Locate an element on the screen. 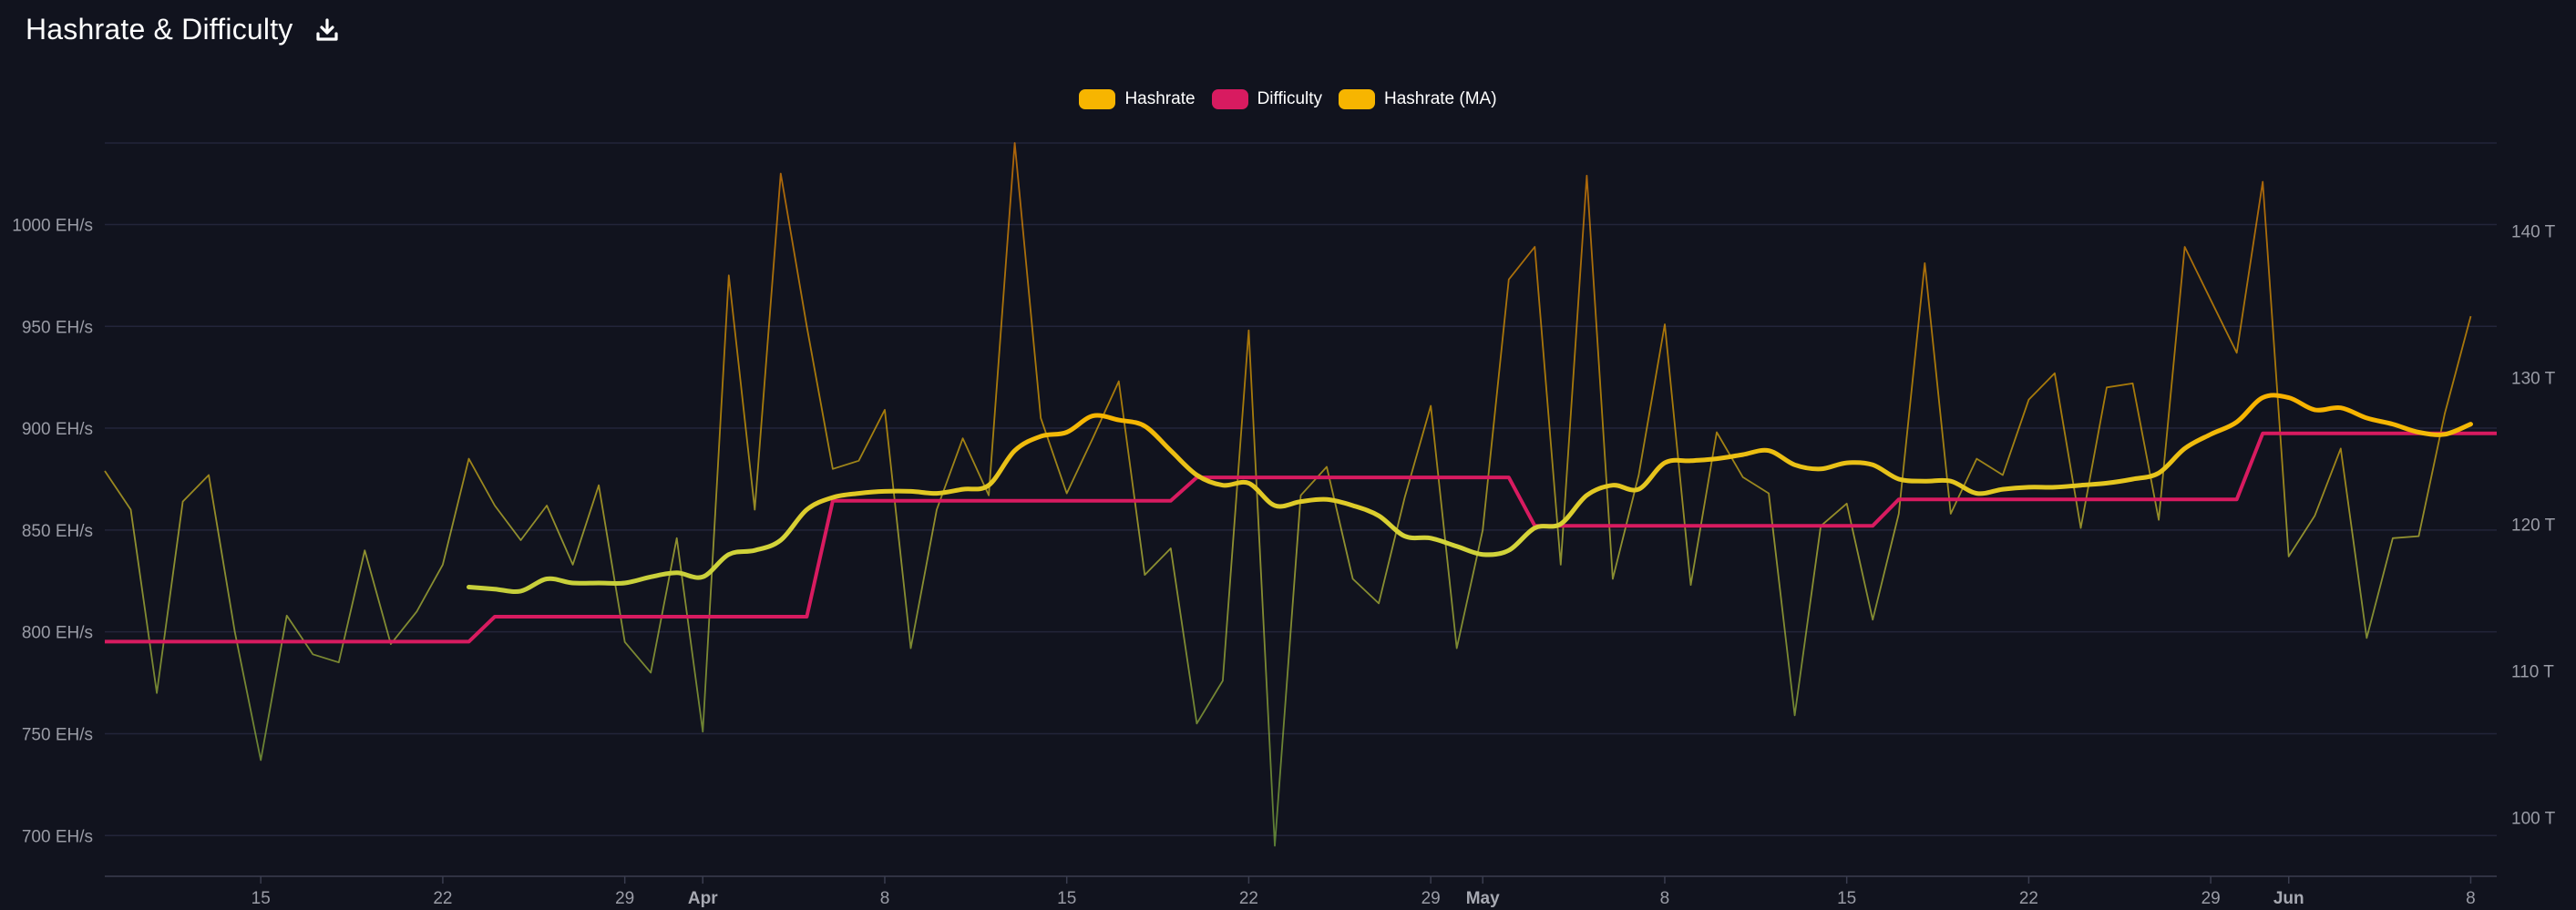 The image size is (2576, 910). y-left-tick-label: 700 EH/s is located at coordinates (58, 837).